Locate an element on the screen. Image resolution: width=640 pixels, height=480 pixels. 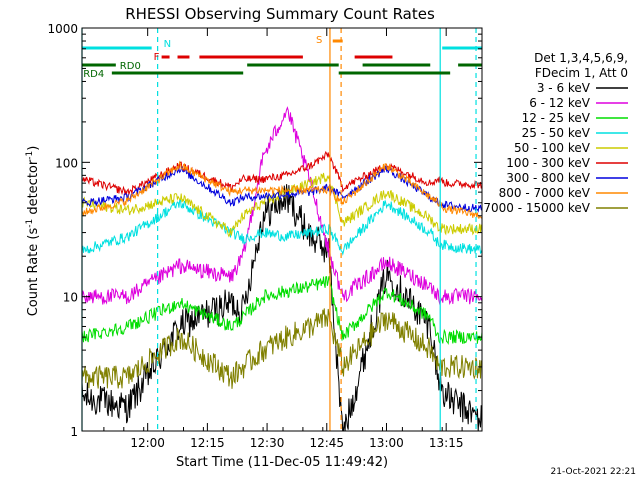
legend-label-3: 12 - 25 keV is located at coordinates (556, 118).